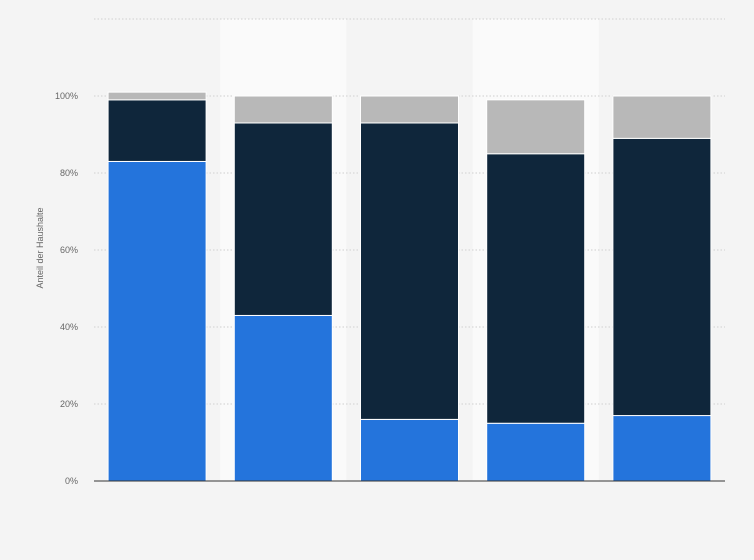 The image size is (754, 560). Describe the element at coordinates (69, 250) in the screenshot. I see `y-tick-label: 60%` at that location.